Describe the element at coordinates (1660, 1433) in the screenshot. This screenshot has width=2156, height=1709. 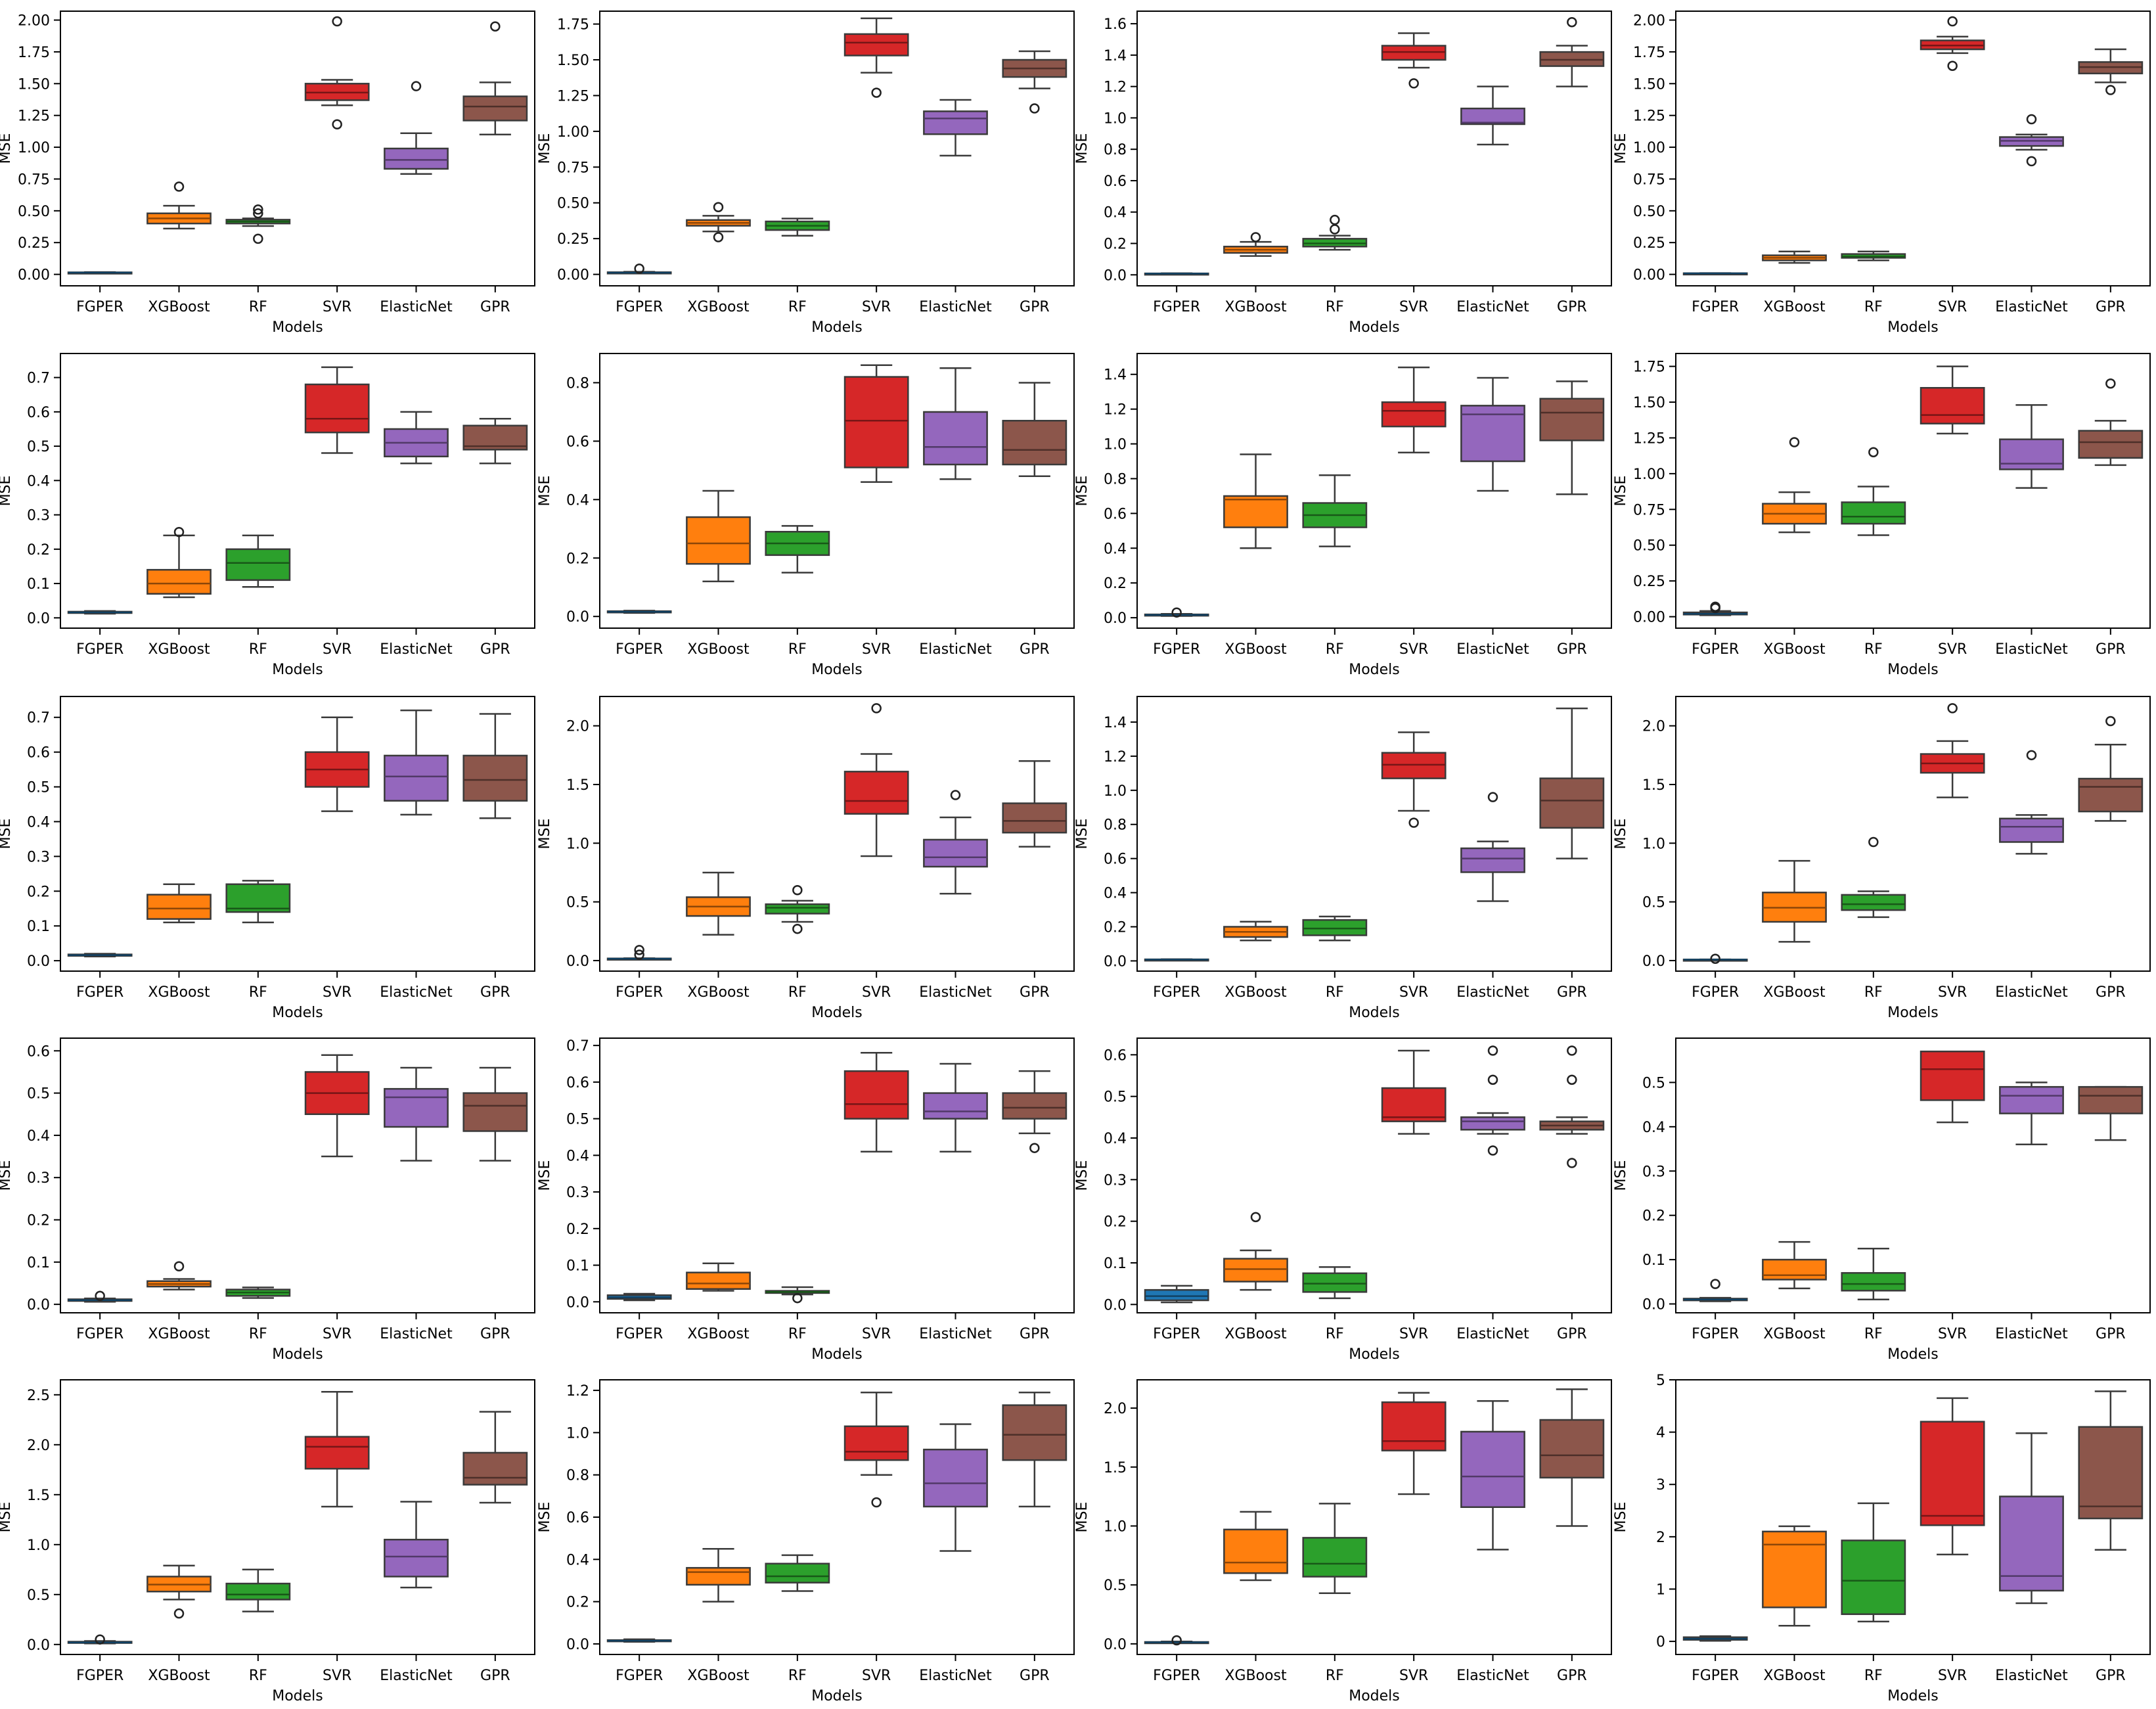
I see `y-tick-label: 4` at that location.